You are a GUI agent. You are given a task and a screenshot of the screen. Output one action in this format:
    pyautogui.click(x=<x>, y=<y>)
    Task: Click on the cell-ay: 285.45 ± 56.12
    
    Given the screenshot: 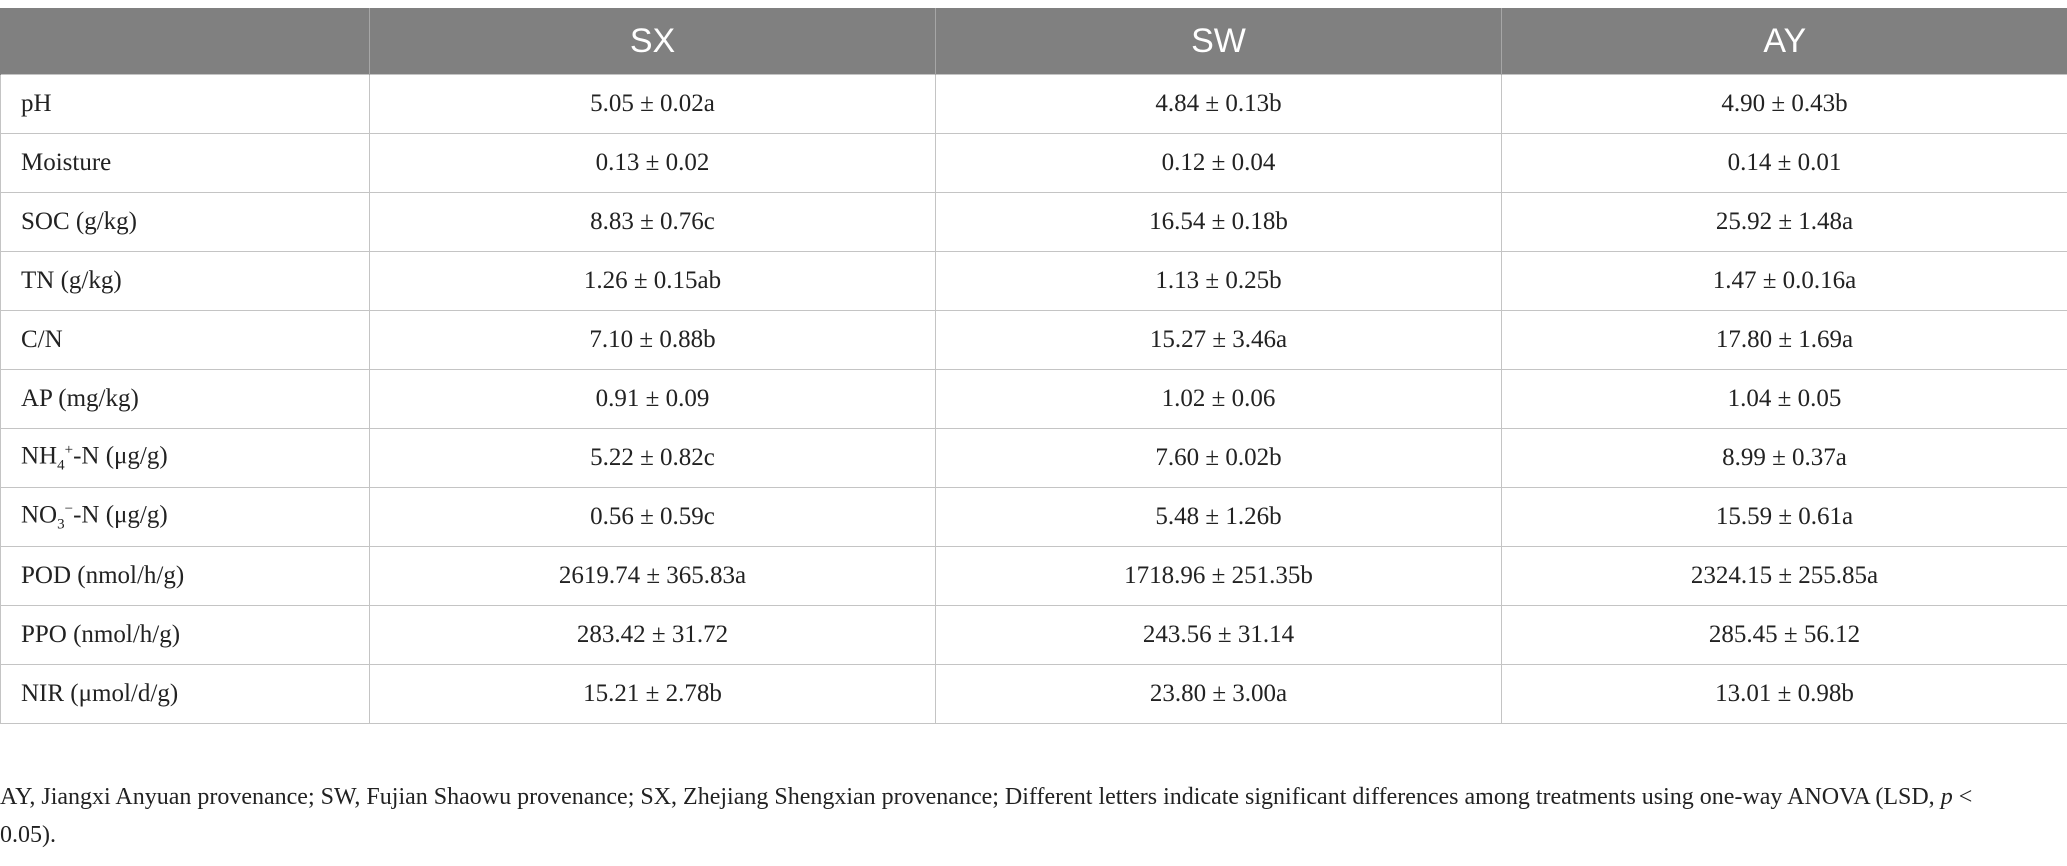 What is the action you would take?
    pyautogui.click(x=1784, y=635)
    